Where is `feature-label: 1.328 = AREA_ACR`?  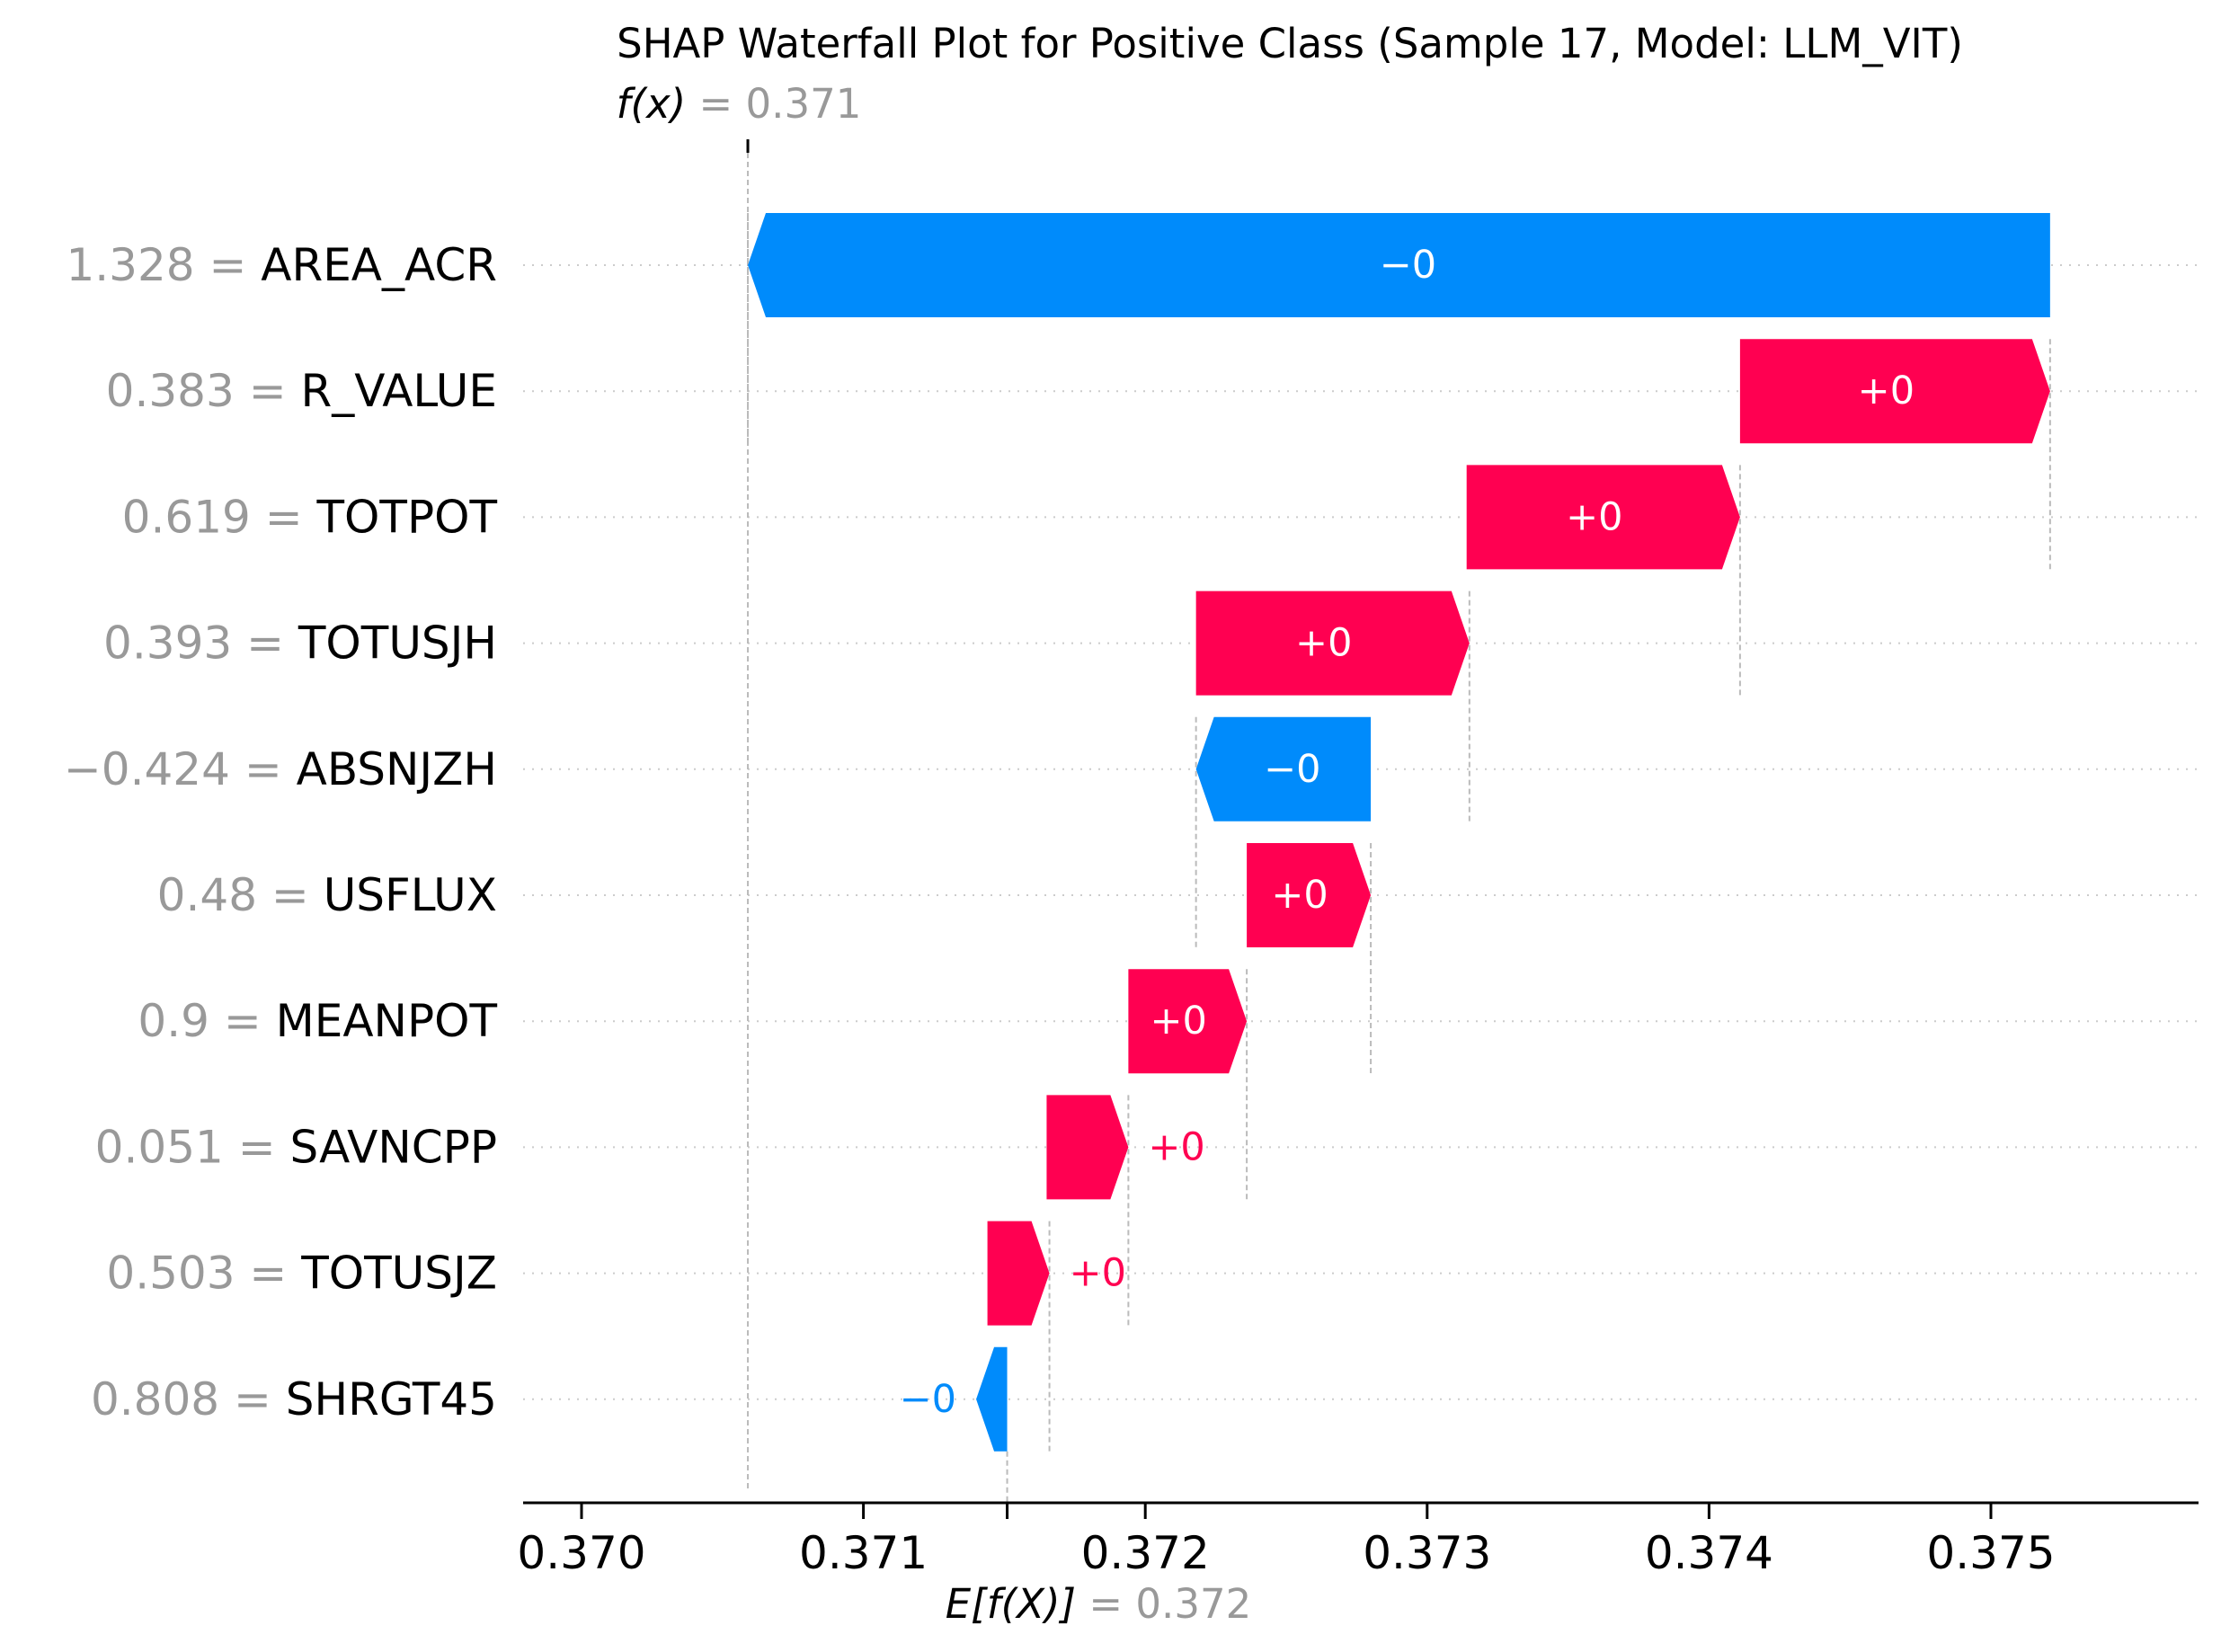 feature-label: 1.328 = AREA_ACR is located at coordinates (281, 265).